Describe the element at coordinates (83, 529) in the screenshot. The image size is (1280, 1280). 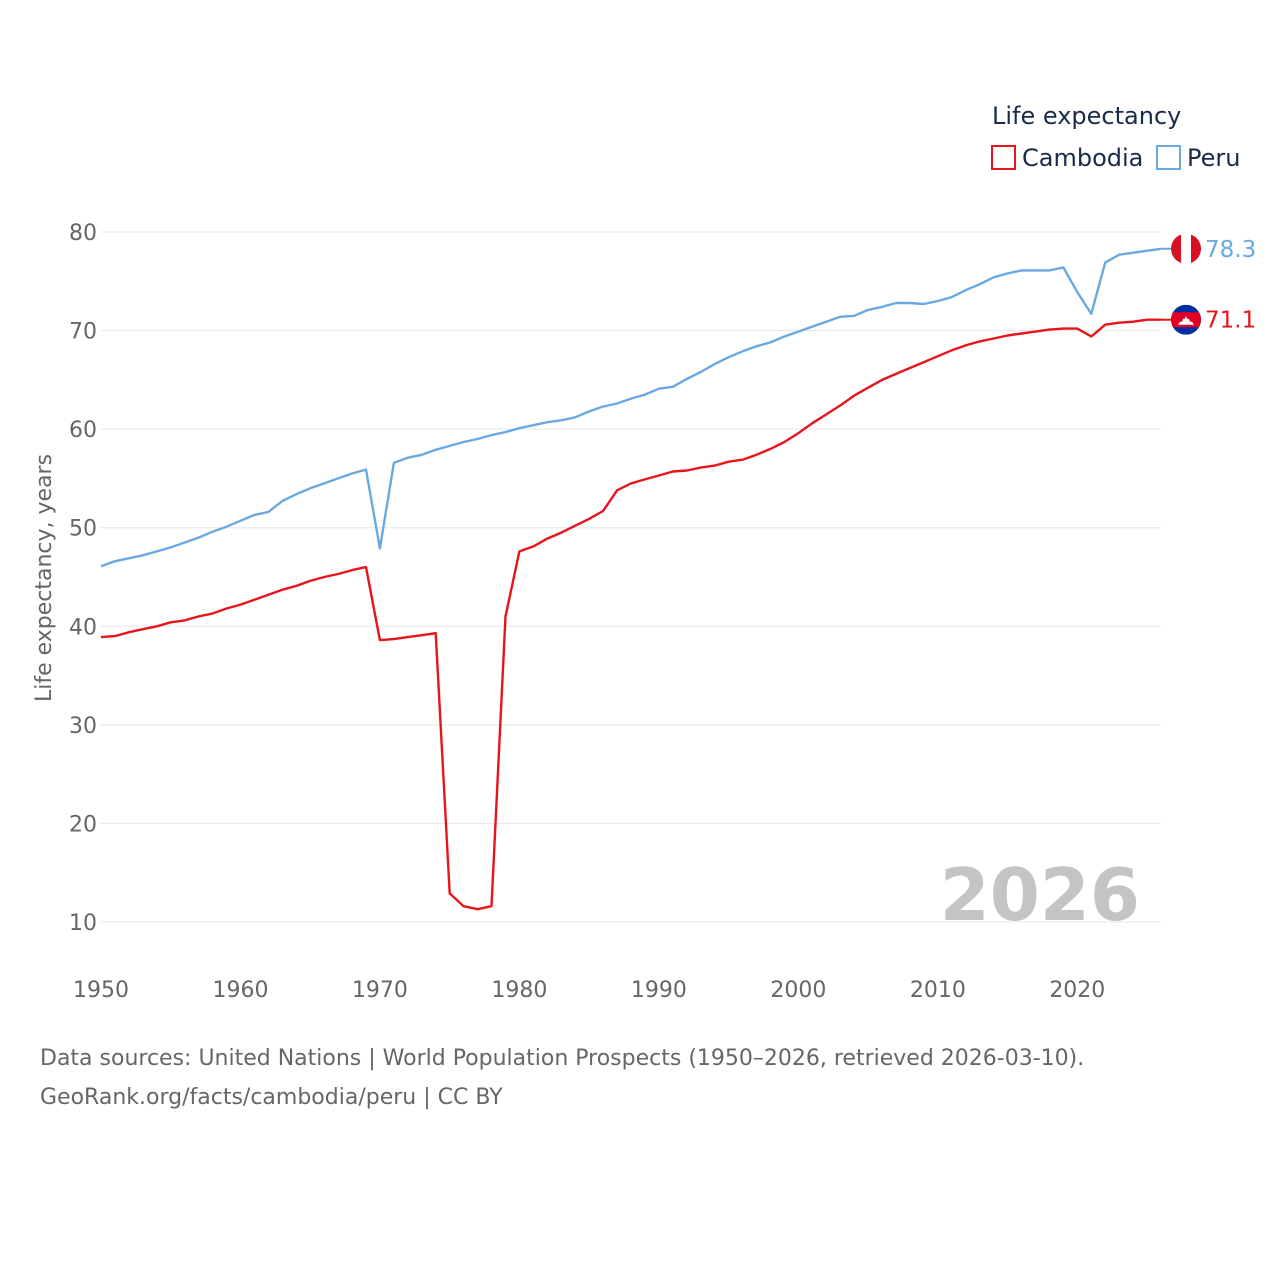
I see `y-tick-label: 50` at that location.